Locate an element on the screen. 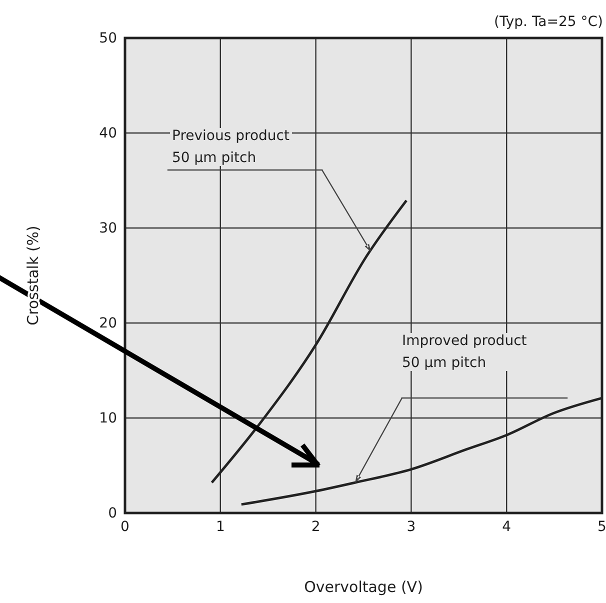 The height and width of the screenshot is (603, 606). x-tick-label: 3 is located at coordinates (411, 526).